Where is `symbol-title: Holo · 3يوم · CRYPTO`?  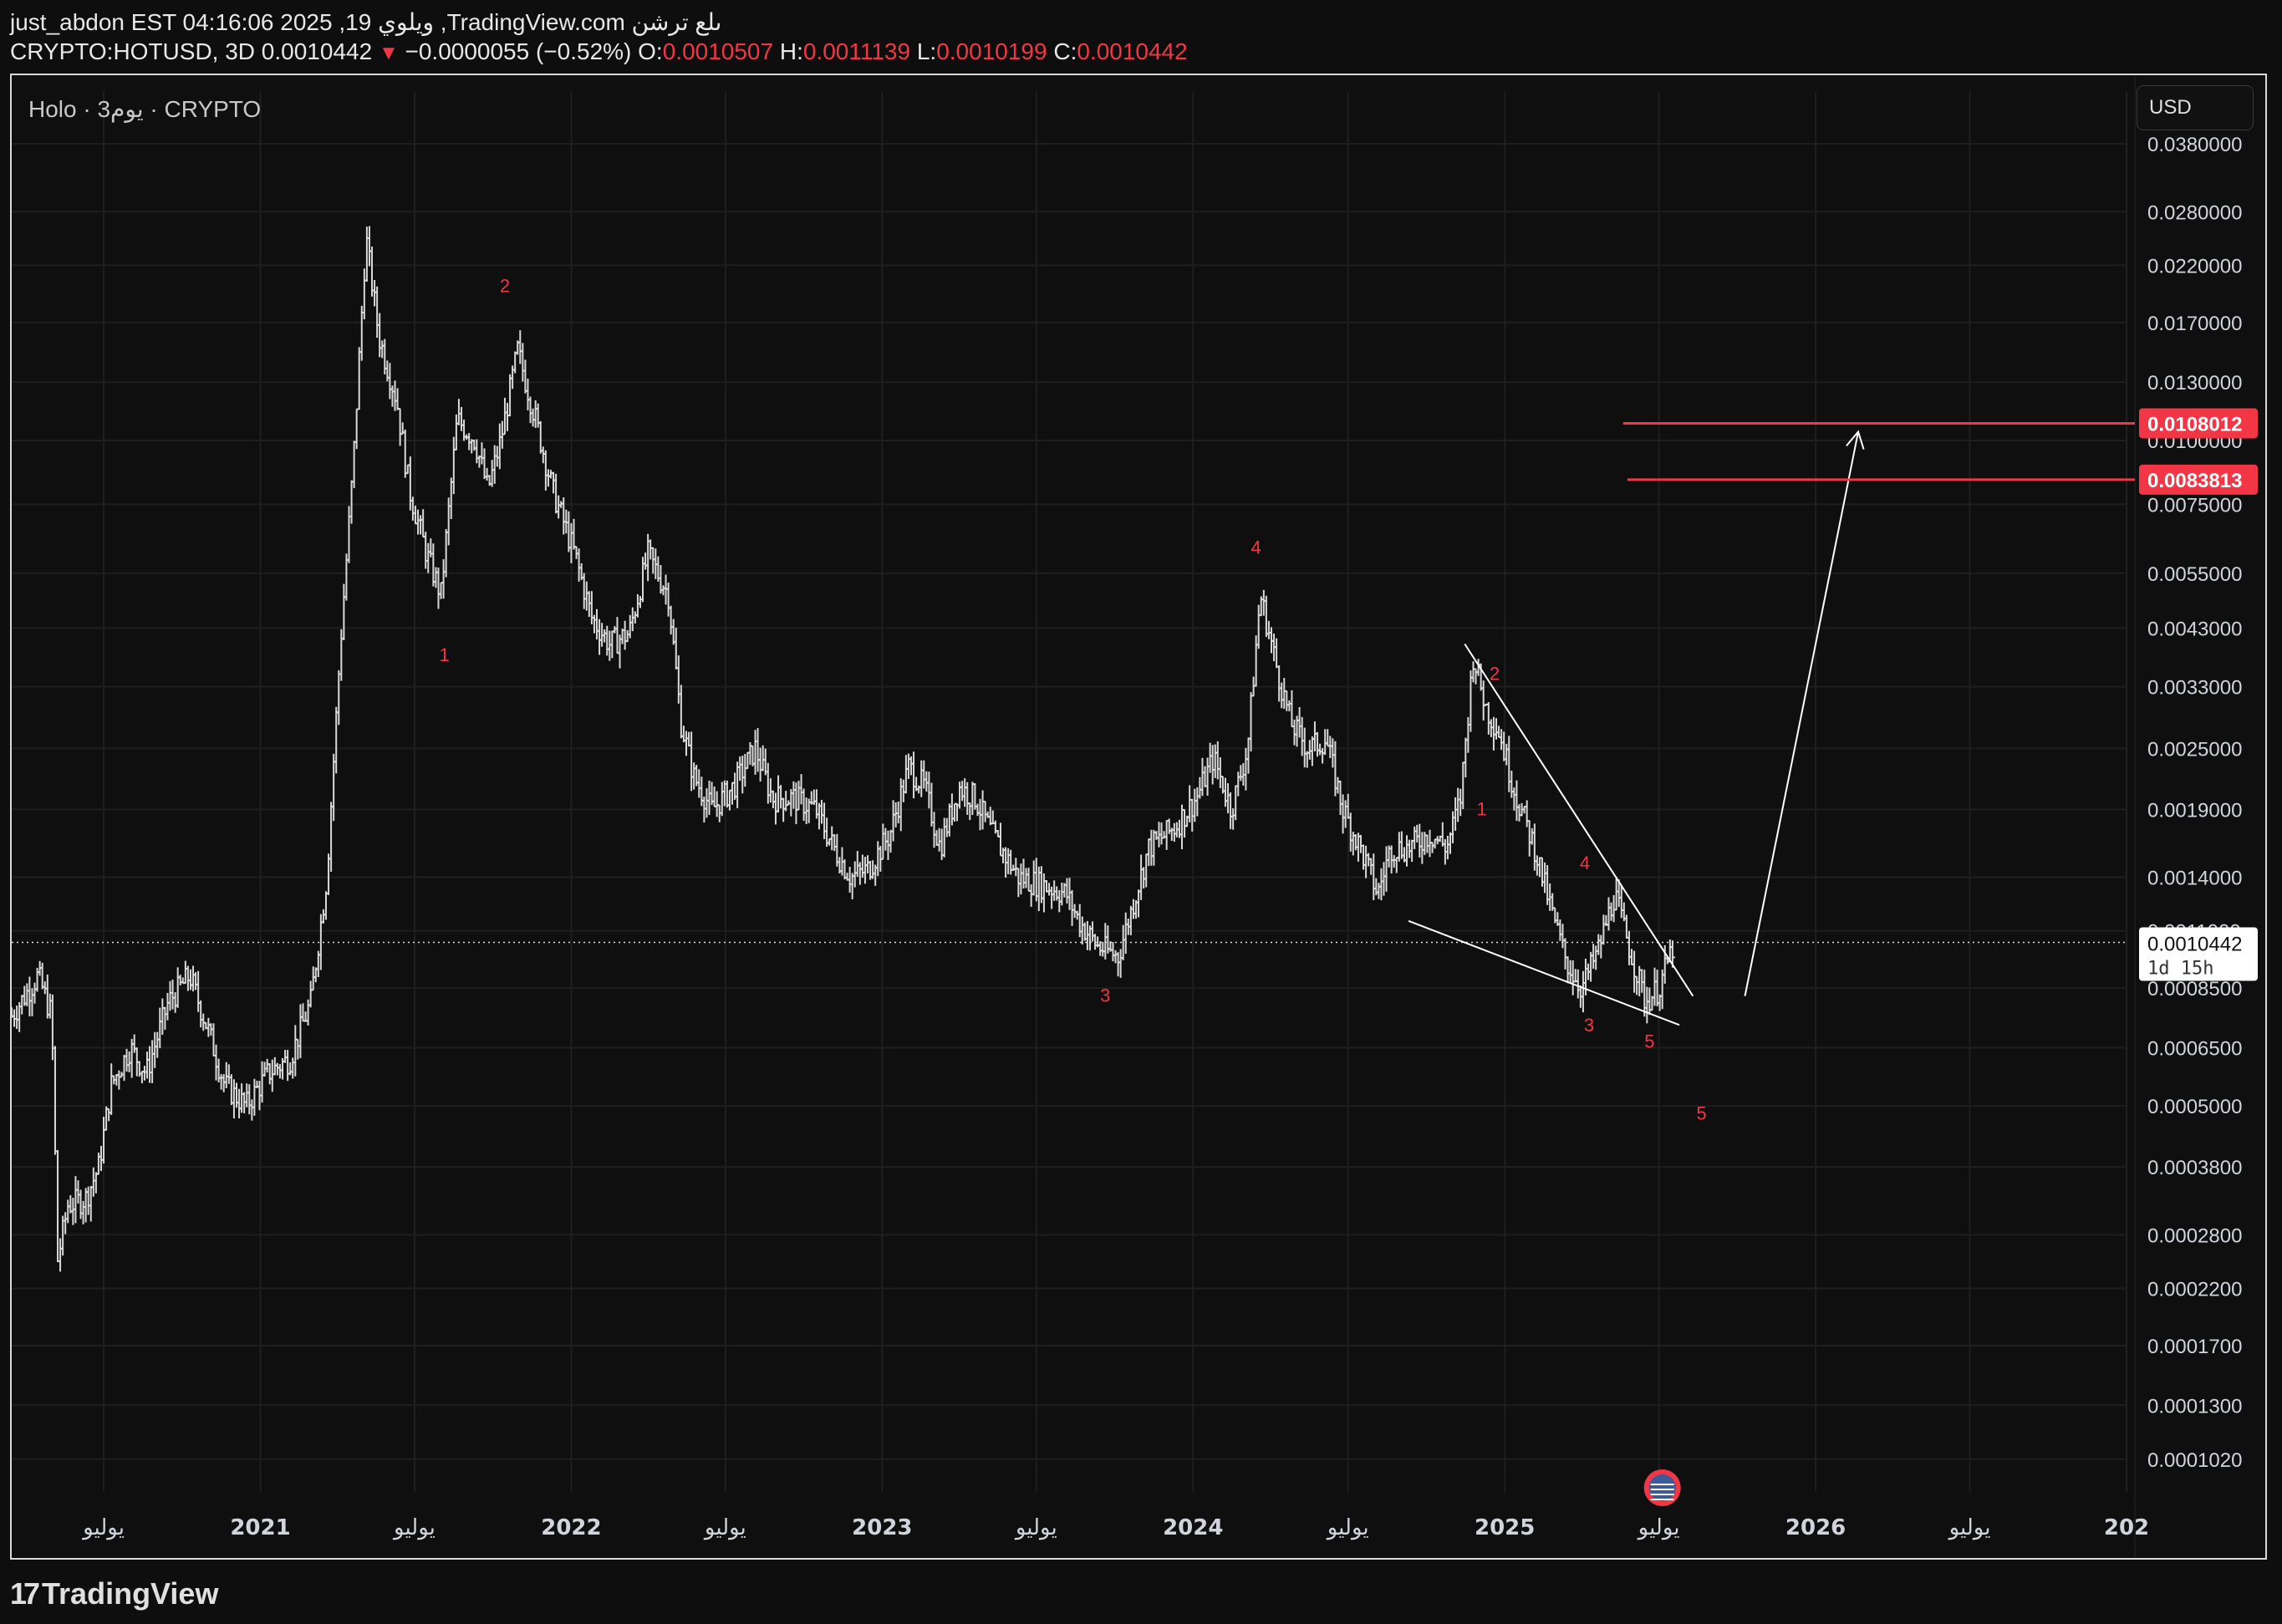 symbol-title: Holo · 3يوم · CRYPTO is located at coordinates (145, 109).